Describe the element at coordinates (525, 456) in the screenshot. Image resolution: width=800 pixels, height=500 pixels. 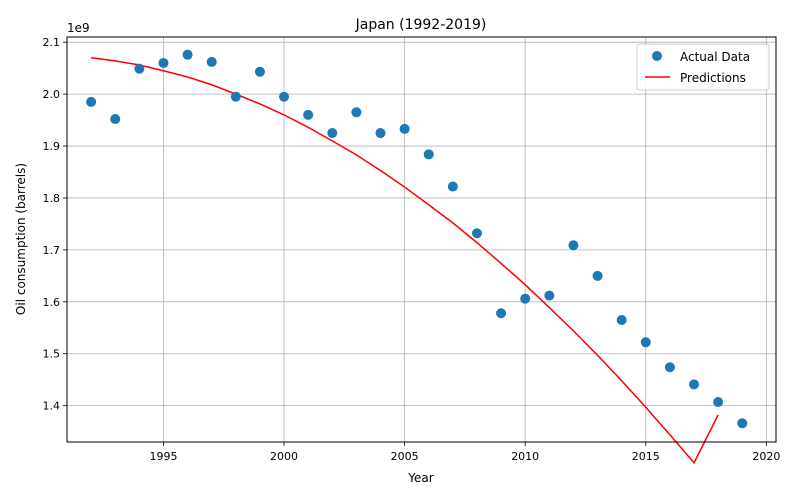
I see `x-tick-label: 2010` at that location.